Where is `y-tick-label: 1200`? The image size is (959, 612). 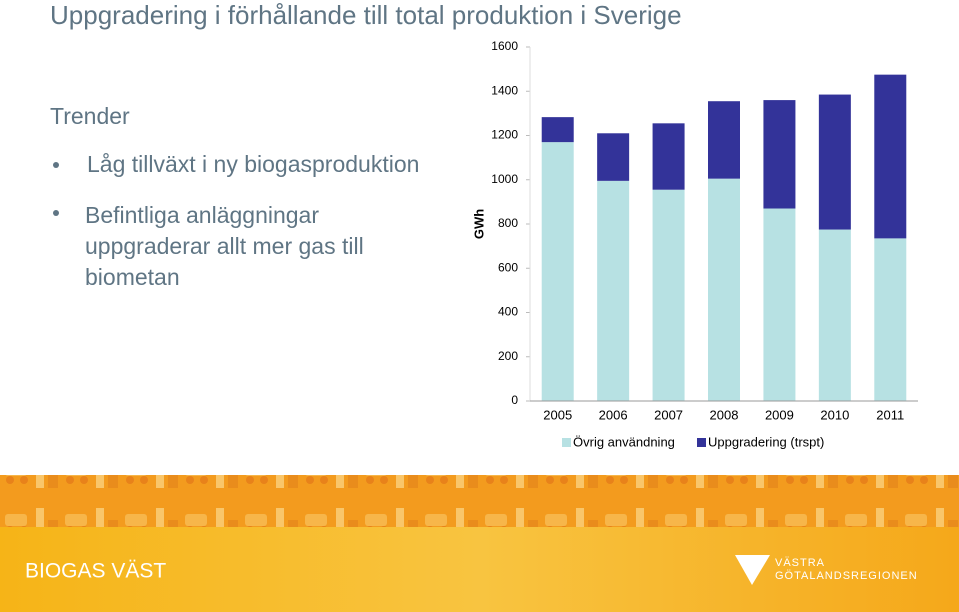
y-tick-label: 1200 is located at coordinates (504, 135).